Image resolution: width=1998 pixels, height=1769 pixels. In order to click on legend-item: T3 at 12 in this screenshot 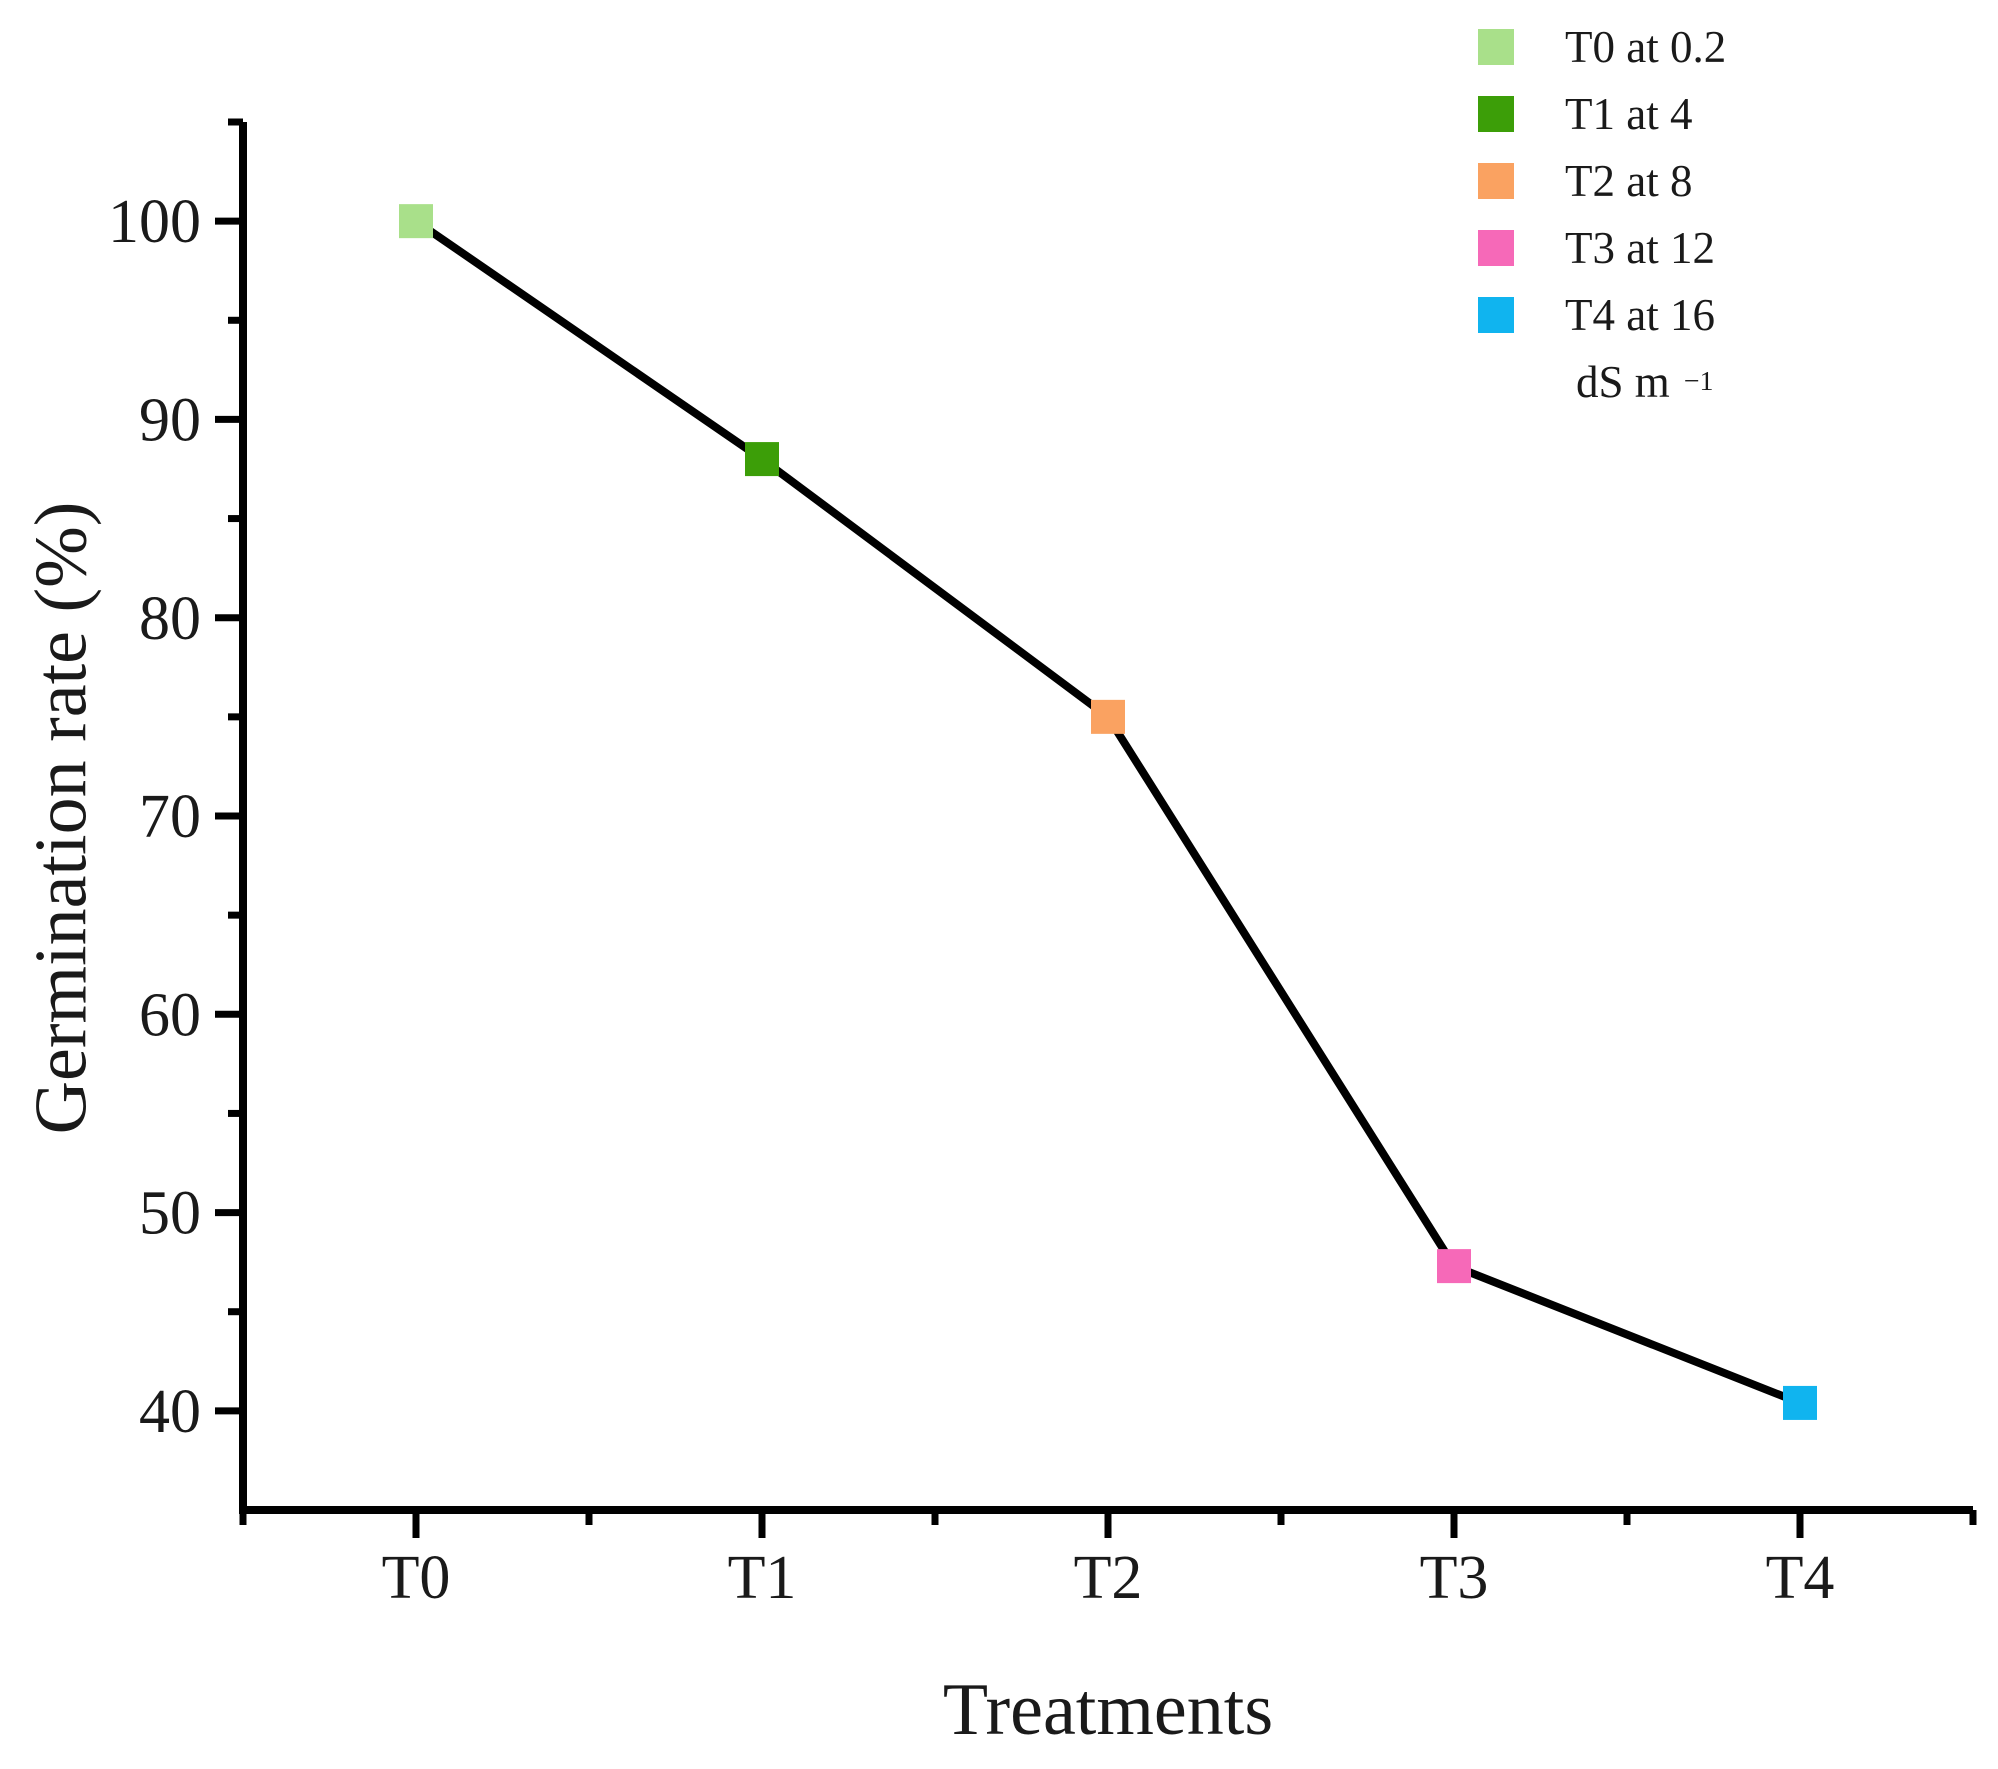, I will do `click(1602, 247)`.